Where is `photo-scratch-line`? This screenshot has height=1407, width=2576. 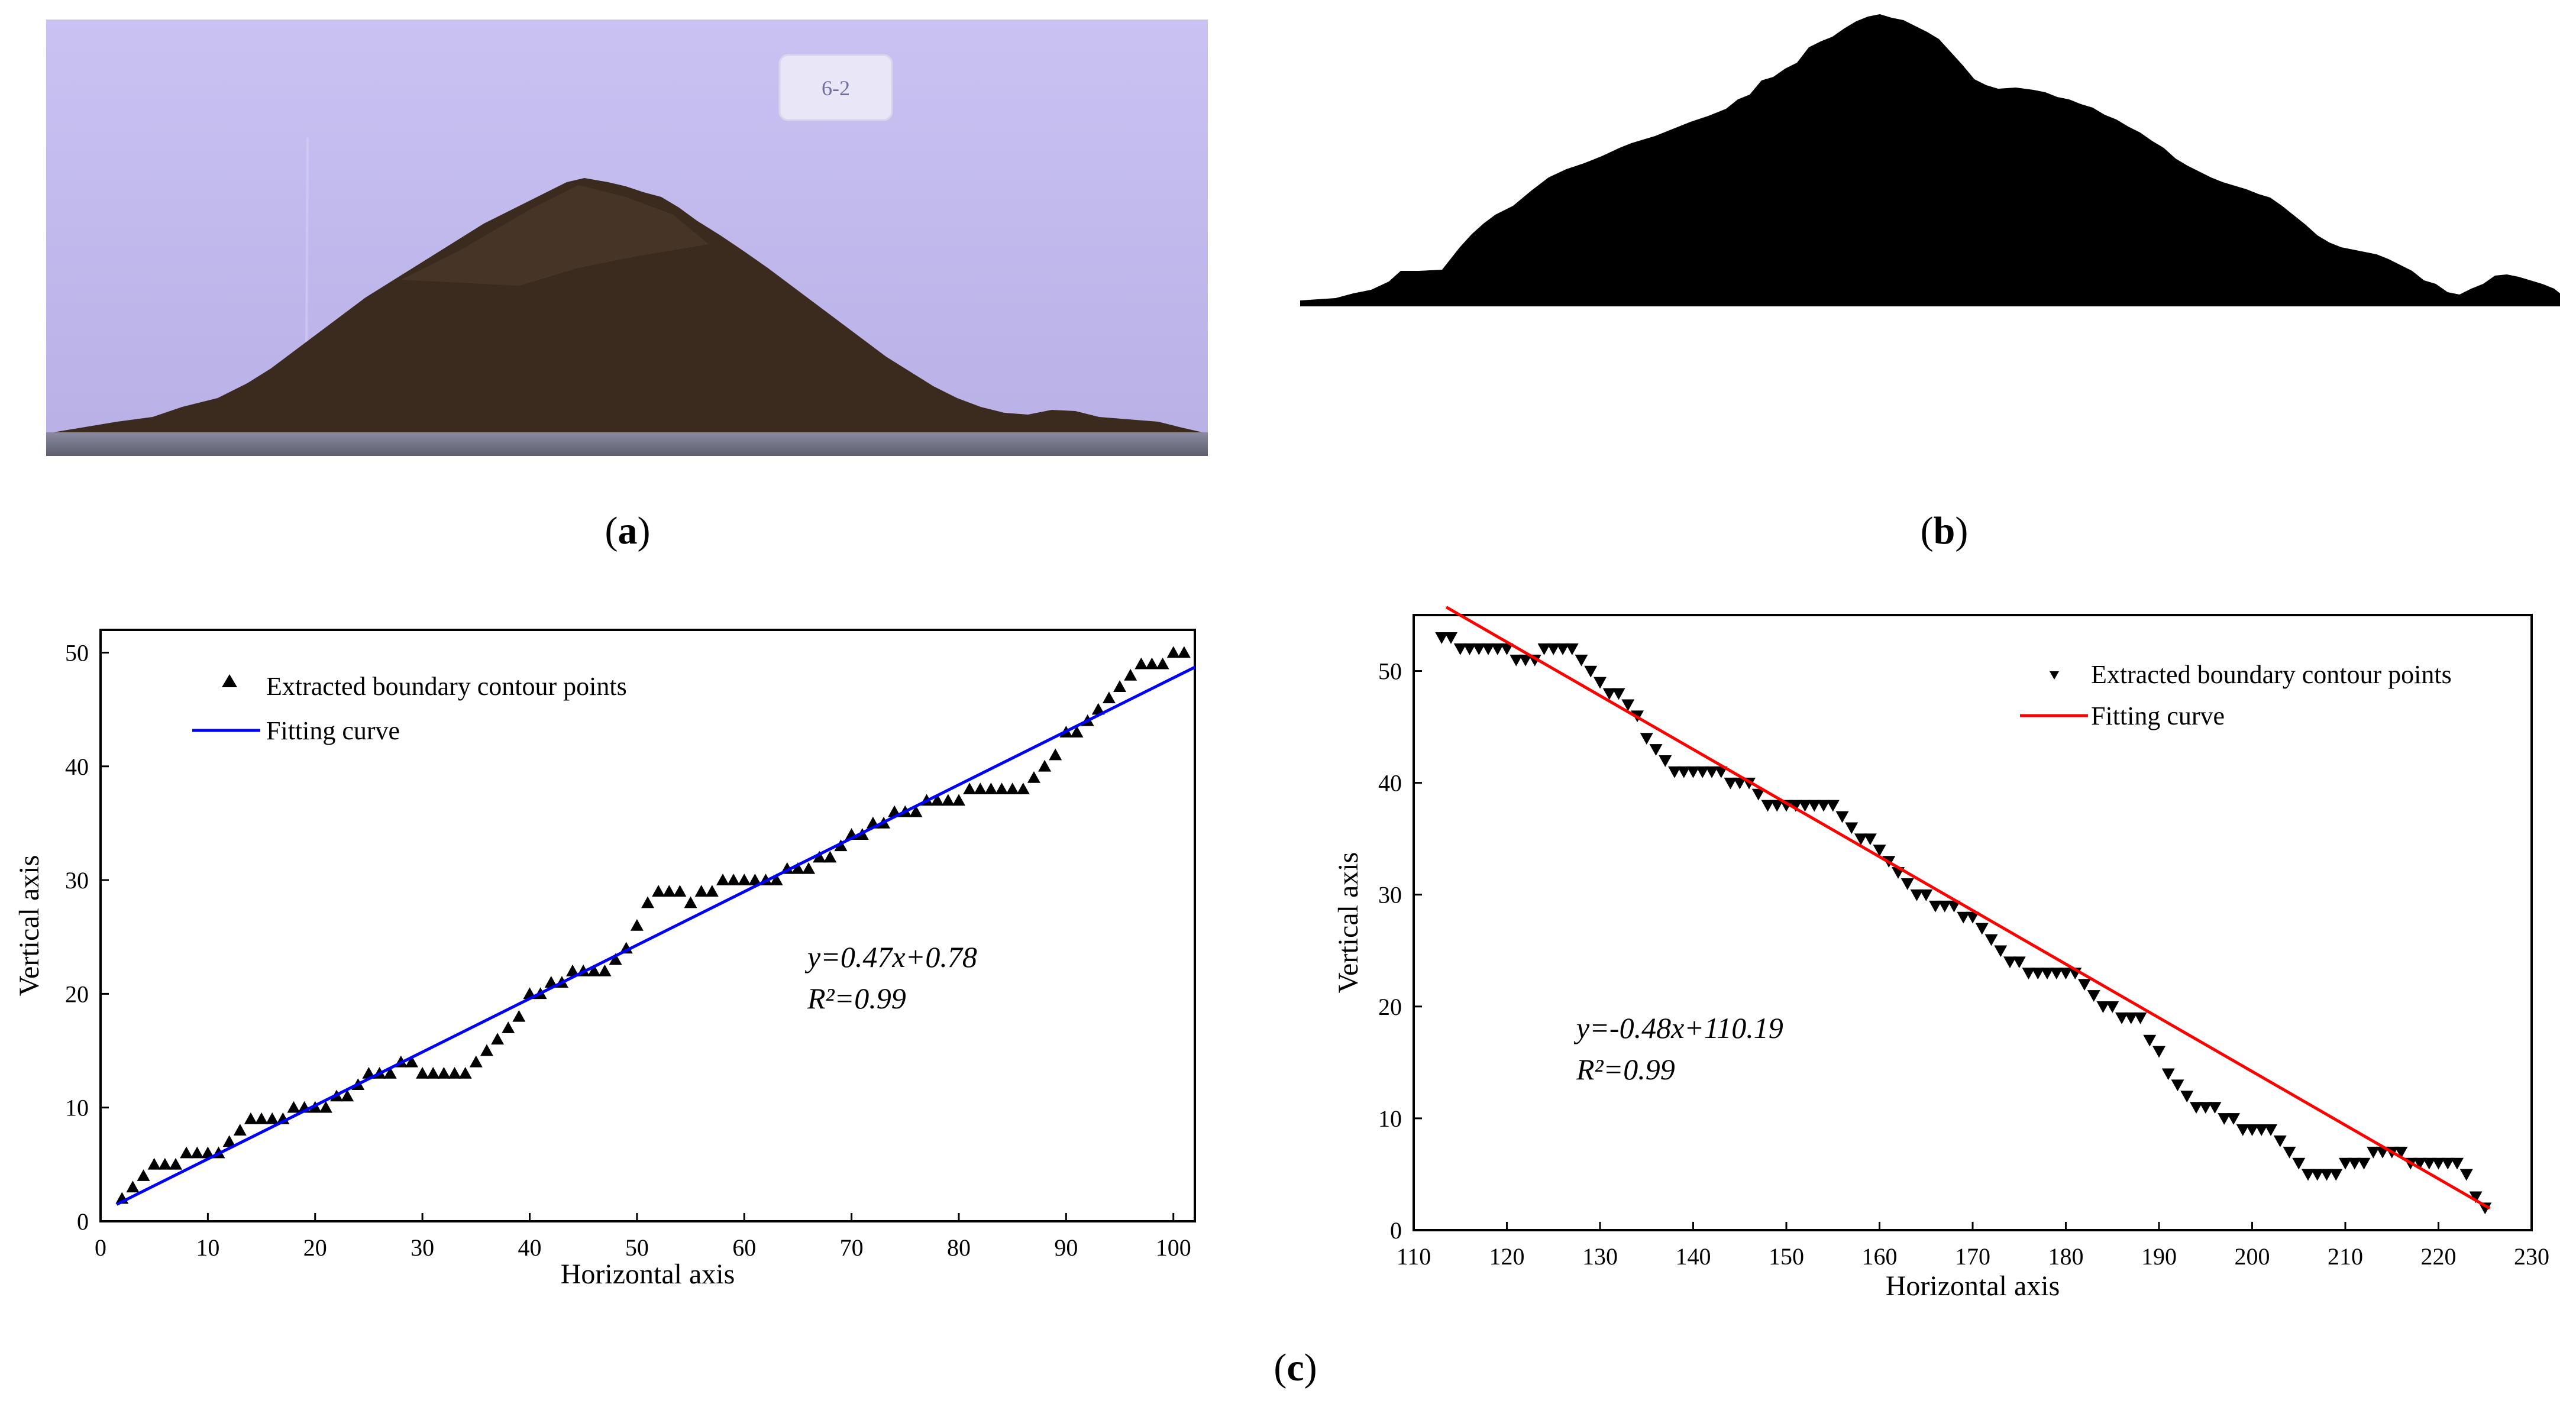 photo-scratch-line is located at coordinates (307, 244).